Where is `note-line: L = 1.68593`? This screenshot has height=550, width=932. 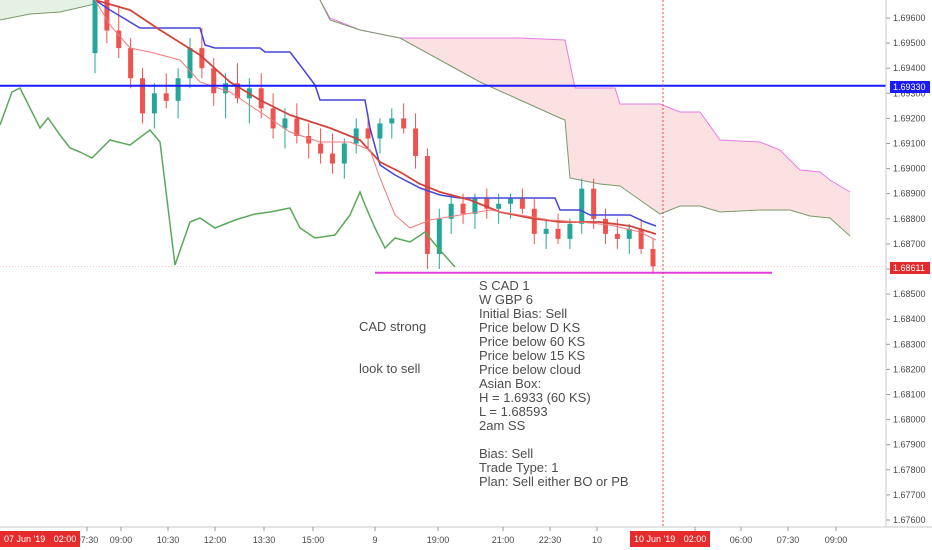
note-line: L = 1.68593 is located at coordinates (513, 411).